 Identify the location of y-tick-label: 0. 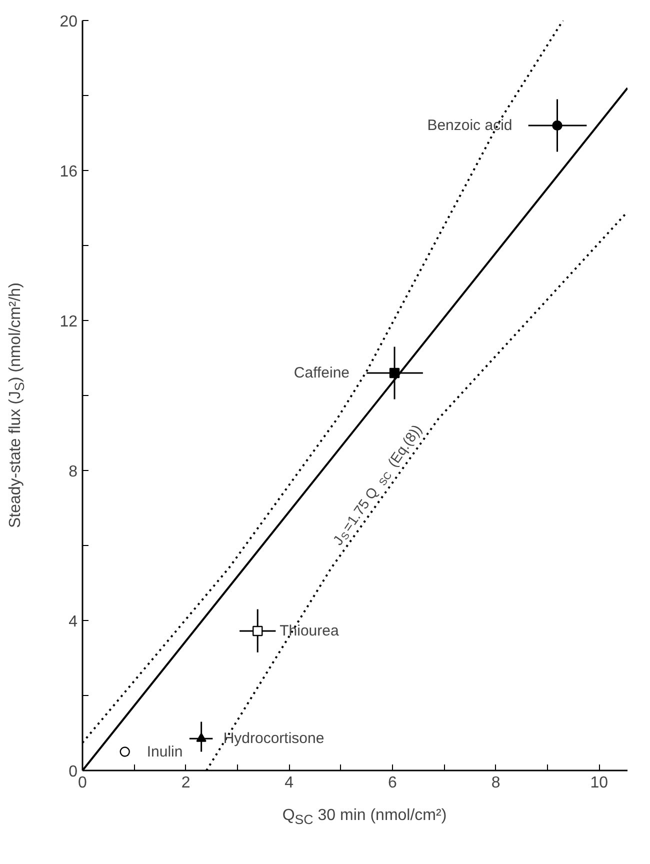
(73, 772).